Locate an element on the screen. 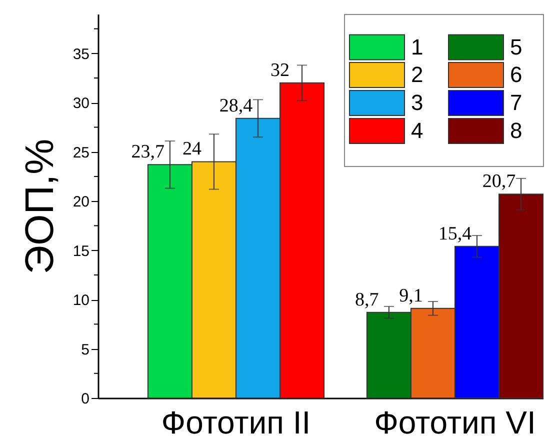 This screenshot has width=548, height=445. y-tick-label: 30 is located at coordinates (81, 103).